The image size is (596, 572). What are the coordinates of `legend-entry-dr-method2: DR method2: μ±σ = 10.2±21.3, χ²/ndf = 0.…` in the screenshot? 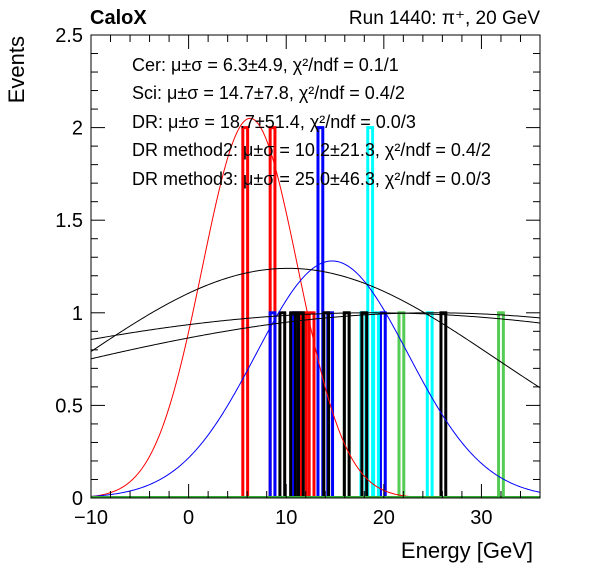 It's located at (311, 150).